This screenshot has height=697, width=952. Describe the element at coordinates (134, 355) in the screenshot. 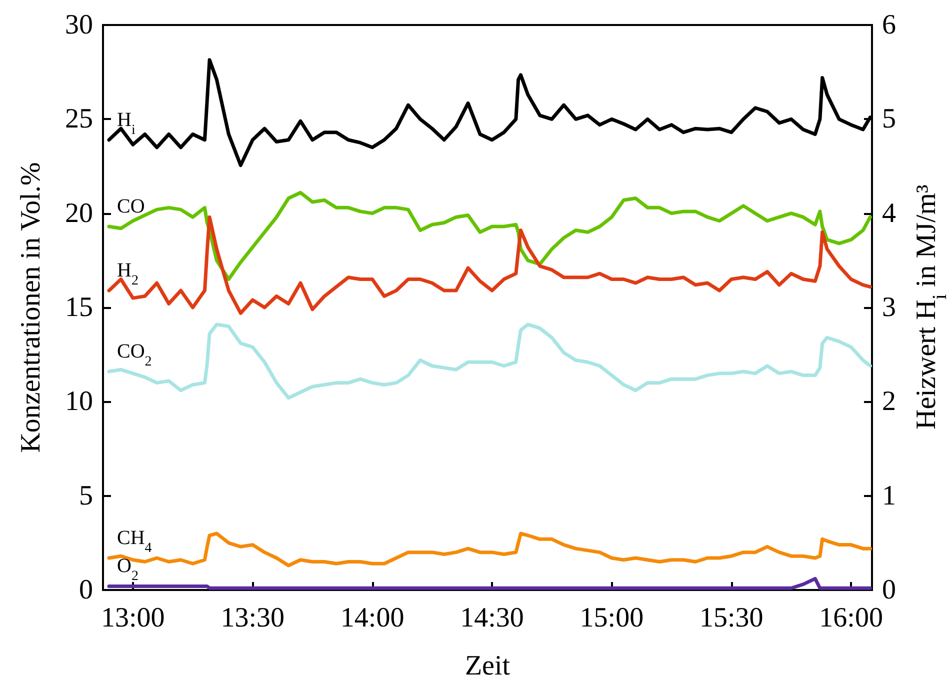

I see `series-label: CO$_{2}$` at that location.